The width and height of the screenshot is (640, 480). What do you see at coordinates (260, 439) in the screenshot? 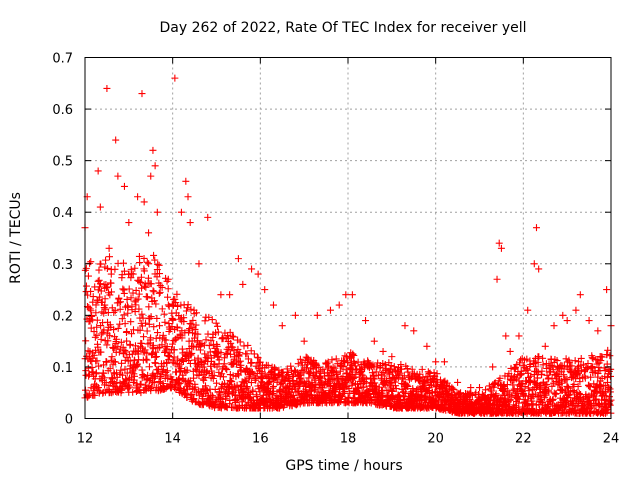
I see `x-tick-label: 16` at bounding box center [260, 439].